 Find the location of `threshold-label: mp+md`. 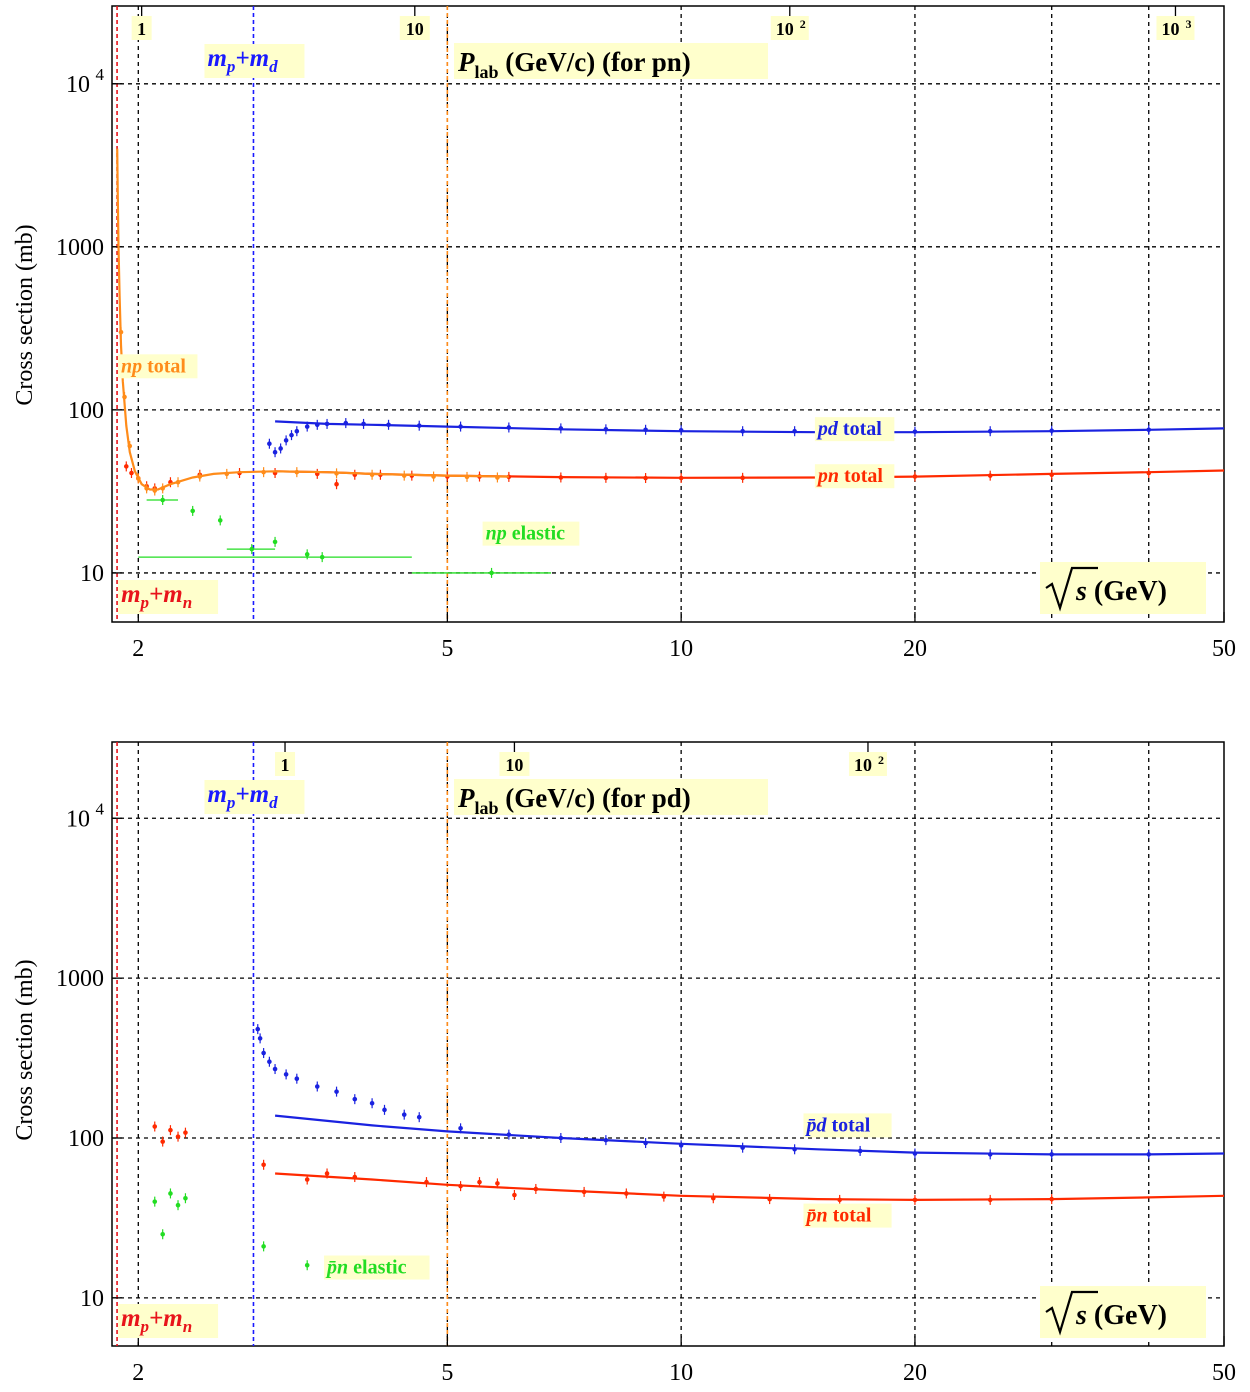

threshold-label: mp+md is located at coordinates (254, 61).